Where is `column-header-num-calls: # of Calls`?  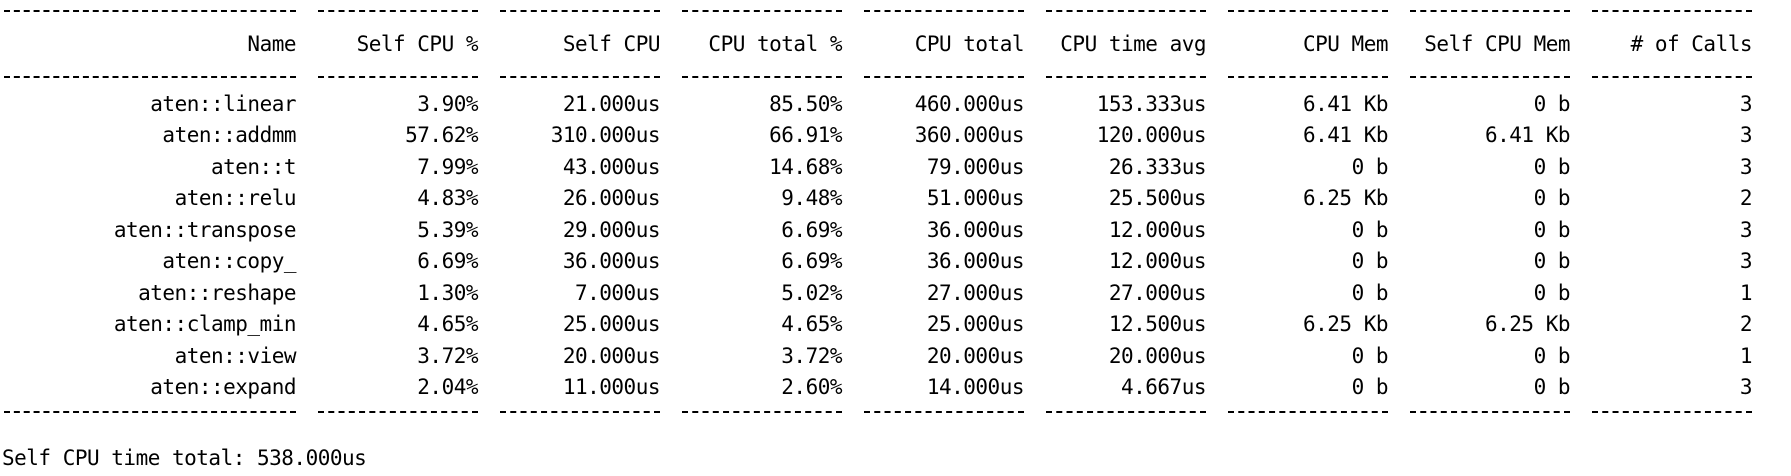 column-header-num-calls: # of Calls is located at coordinates (1691, 44).